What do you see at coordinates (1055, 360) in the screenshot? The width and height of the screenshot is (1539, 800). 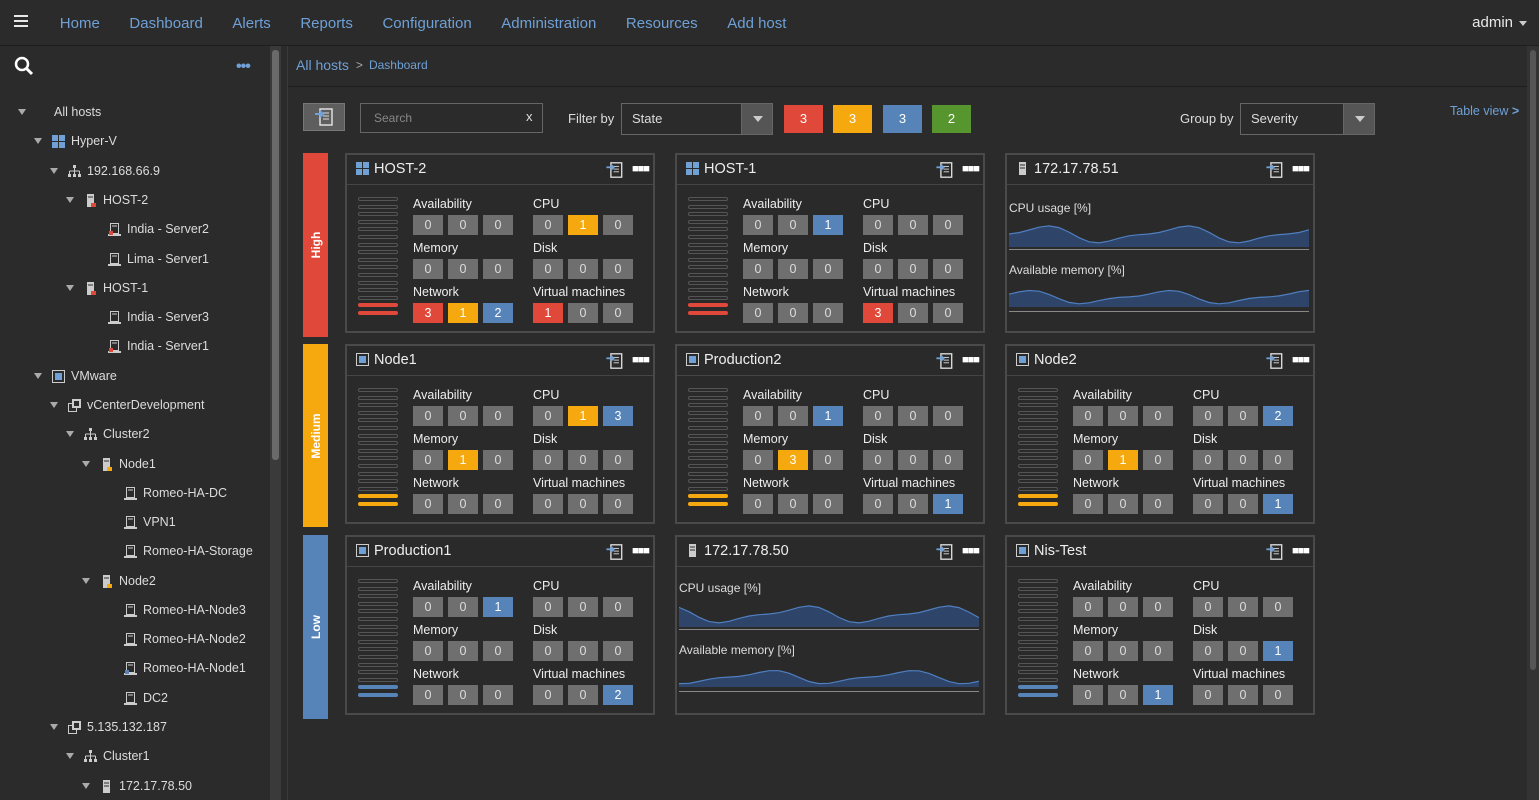 I see `card-title: Node2` at bounding box center [1055, 360].